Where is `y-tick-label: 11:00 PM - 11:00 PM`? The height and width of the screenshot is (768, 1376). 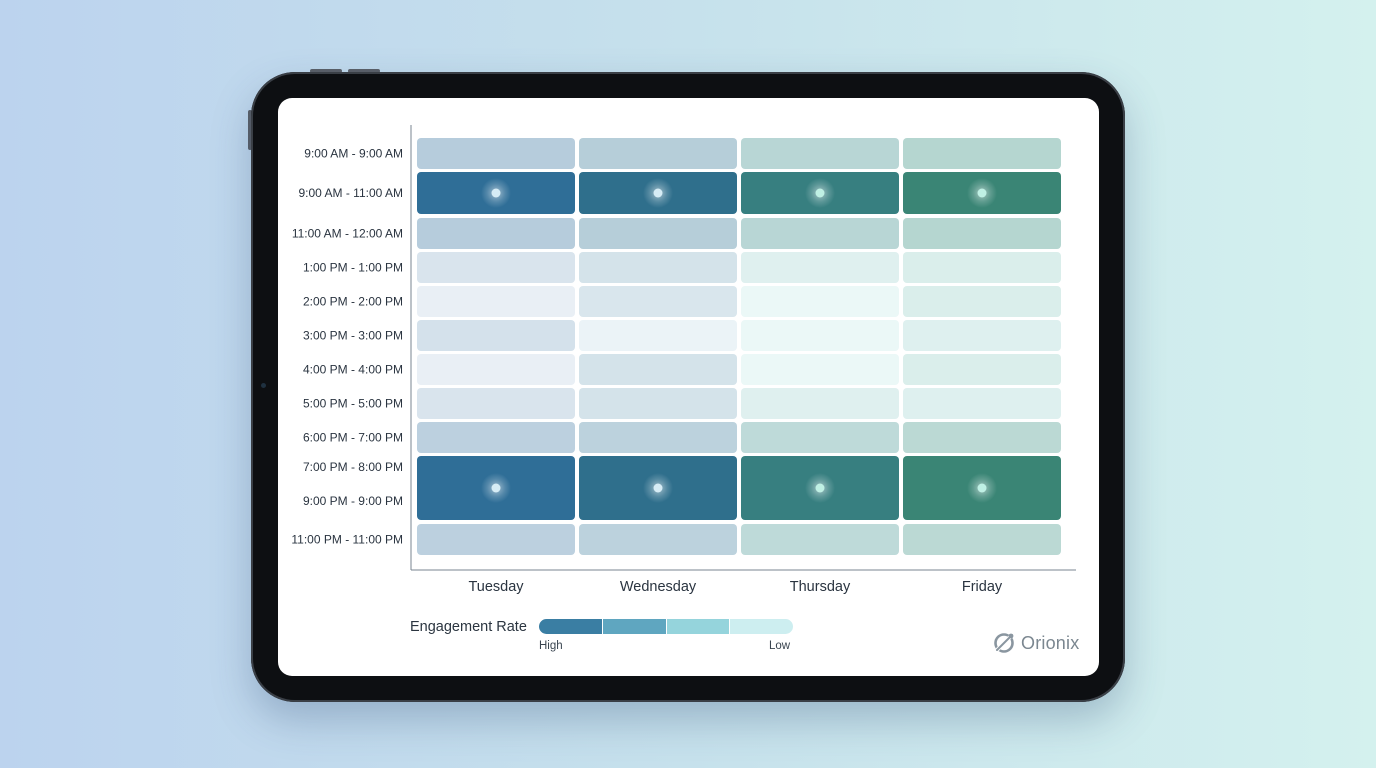
y-tick-label: 11:00 PM - 11:00 PM is located at coordinates (347, 540).